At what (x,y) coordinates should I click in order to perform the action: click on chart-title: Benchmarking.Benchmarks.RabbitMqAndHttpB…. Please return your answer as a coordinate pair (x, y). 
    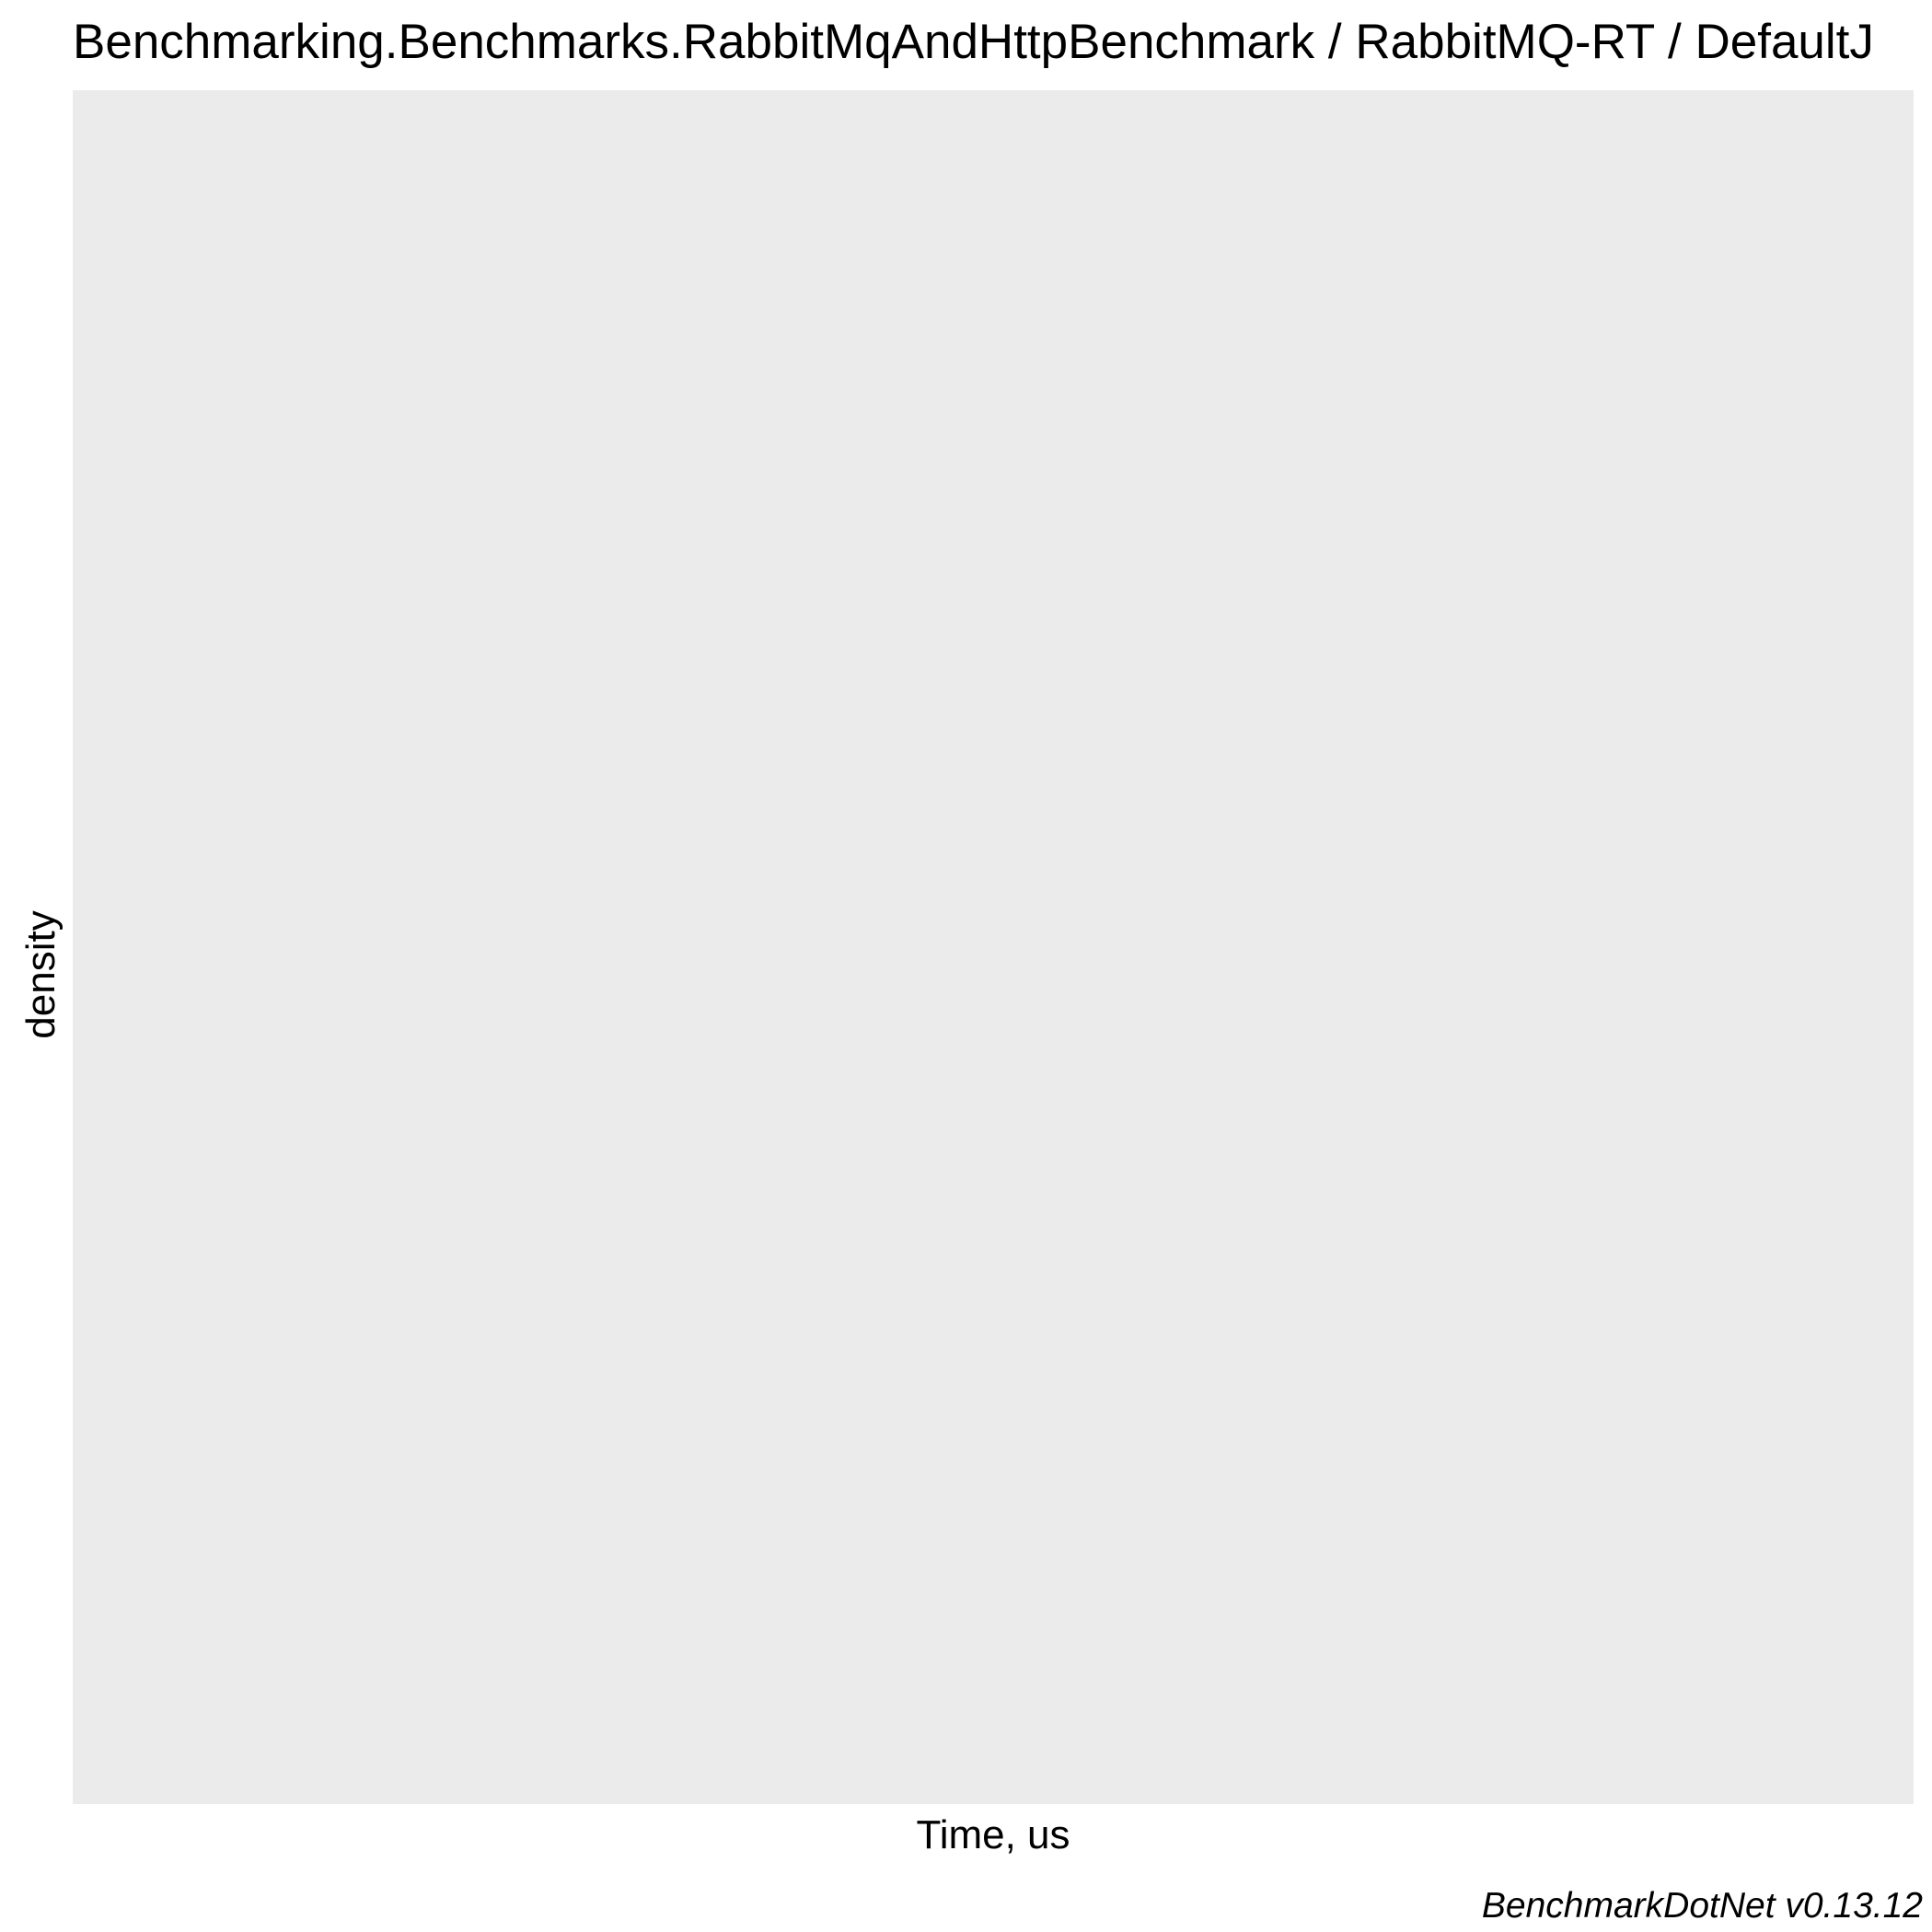
    Looking at the image, I should click on (973, 42).